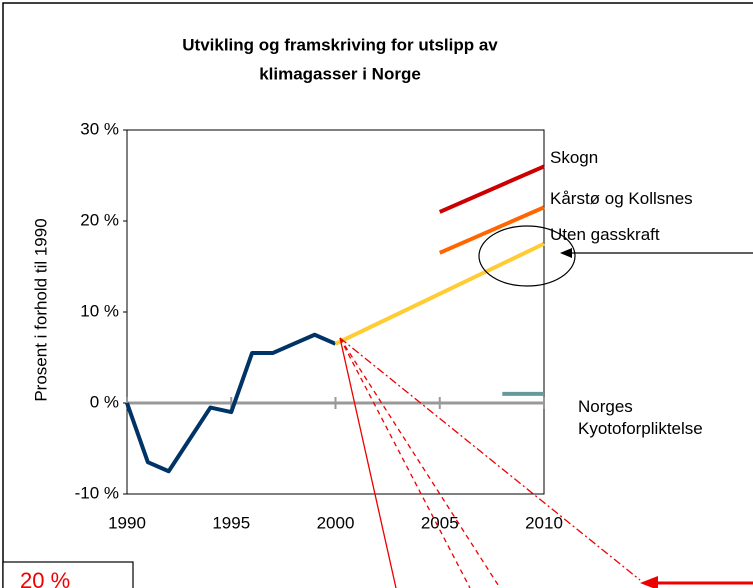  Describe the element at coordinates (231, 522) in the screenshot. I see `x-tick-label: 1995` at that location.